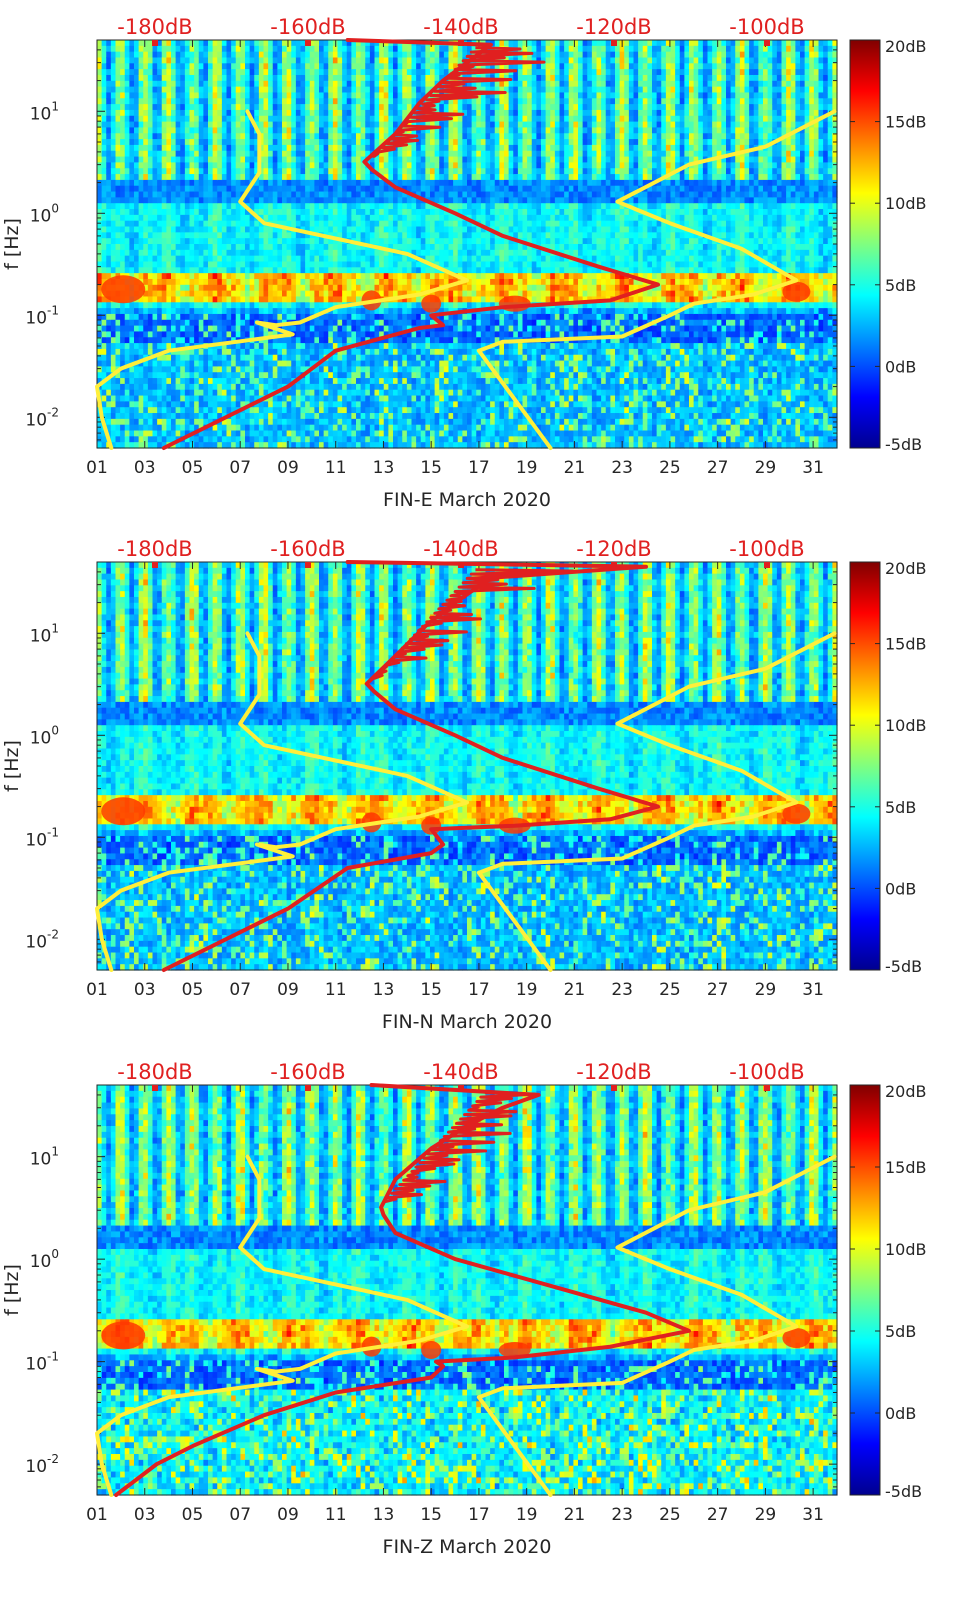 Image resolution: width=962 pixels, height=1599 pixels. Describe the element at coordinates (240, 990) in the screenshot. I see `x-tick-label: 07` at that location.